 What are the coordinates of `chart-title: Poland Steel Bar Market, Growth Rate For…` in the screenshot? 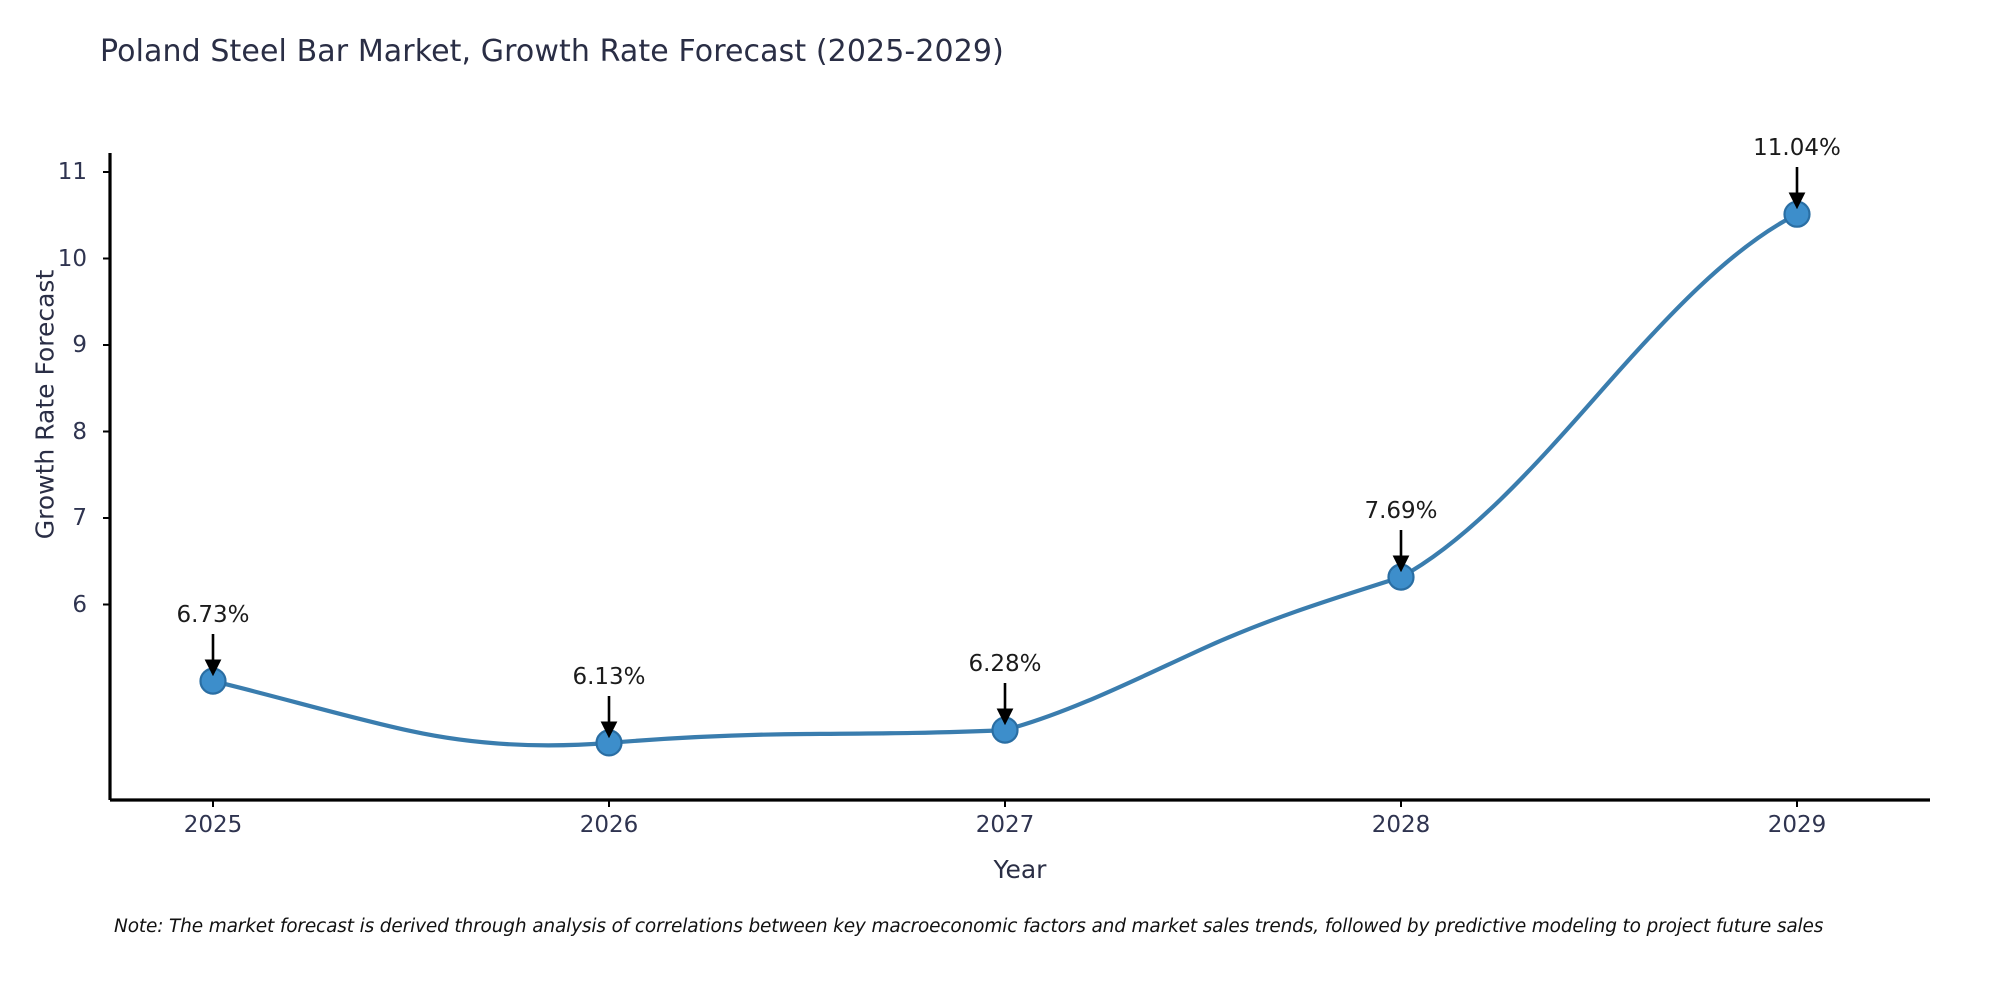 It's located at (552, 51).